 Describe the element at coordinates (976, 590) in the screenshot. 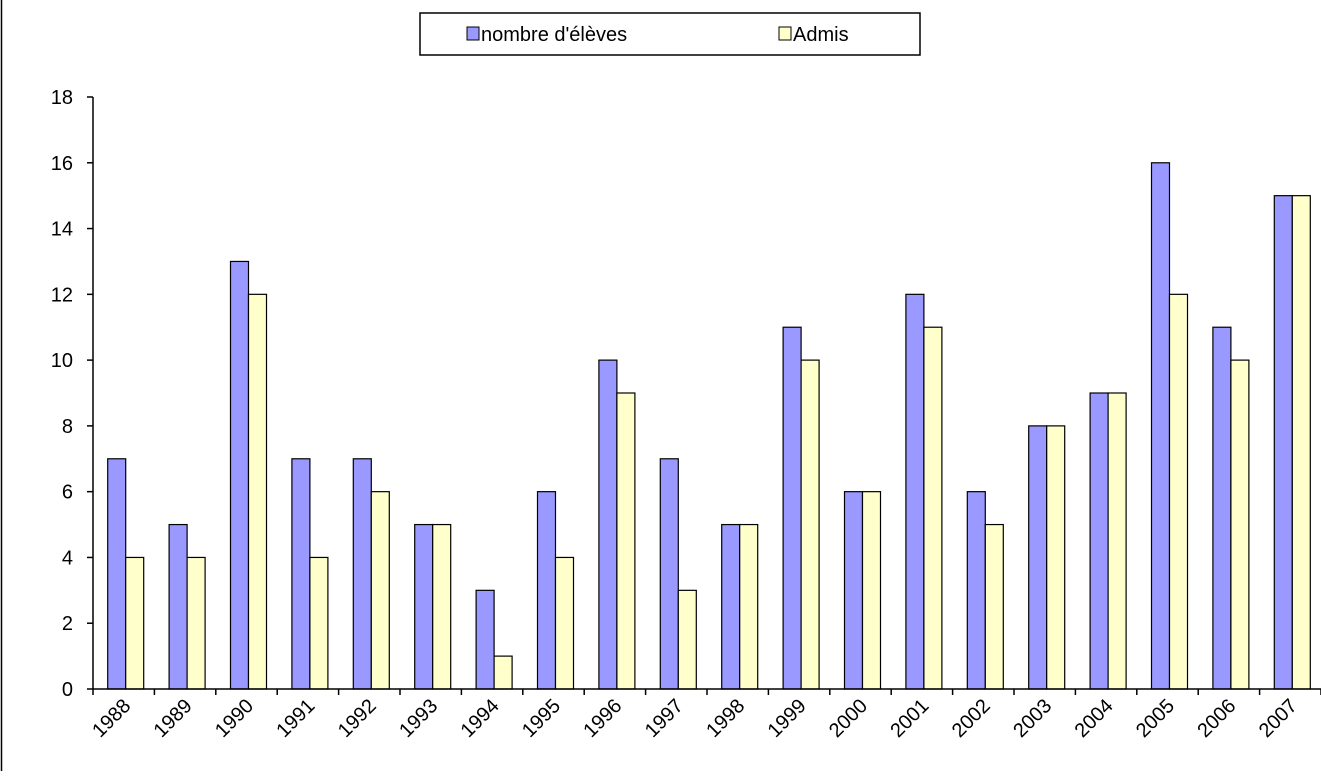

I see `bar-eleves-2002` at that location.